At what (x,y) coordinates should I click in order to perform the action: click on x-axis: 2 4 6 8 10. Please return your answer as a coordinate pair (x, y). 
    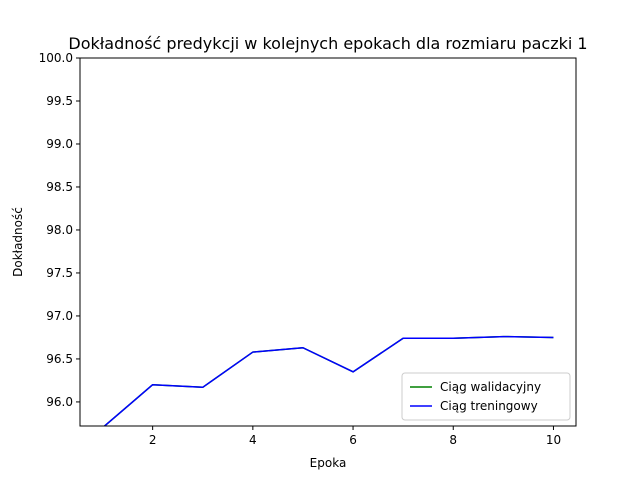
    Looking at the image, I should click on (355, 436).